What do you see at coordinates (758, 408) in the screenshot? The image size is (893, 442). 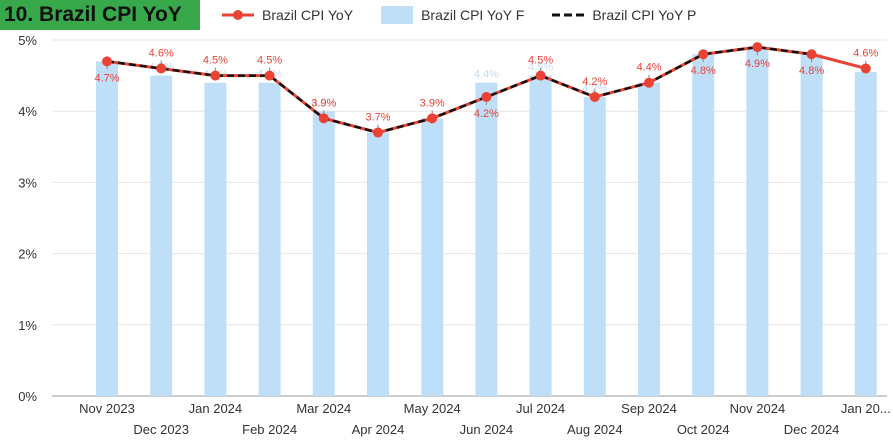 I see `x-tick-label: Nov 2024` at bounding box center [758, 408].